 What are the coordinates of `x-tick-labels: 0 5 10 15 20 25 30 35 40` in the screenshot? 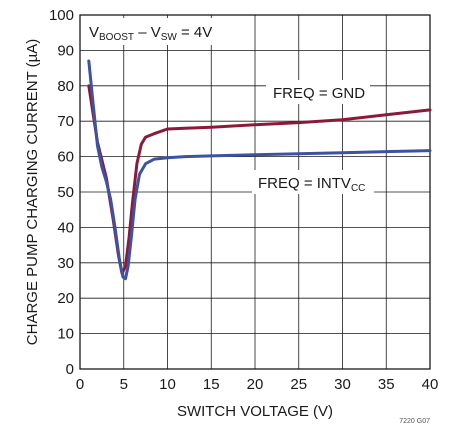 It's located at (257, 384).